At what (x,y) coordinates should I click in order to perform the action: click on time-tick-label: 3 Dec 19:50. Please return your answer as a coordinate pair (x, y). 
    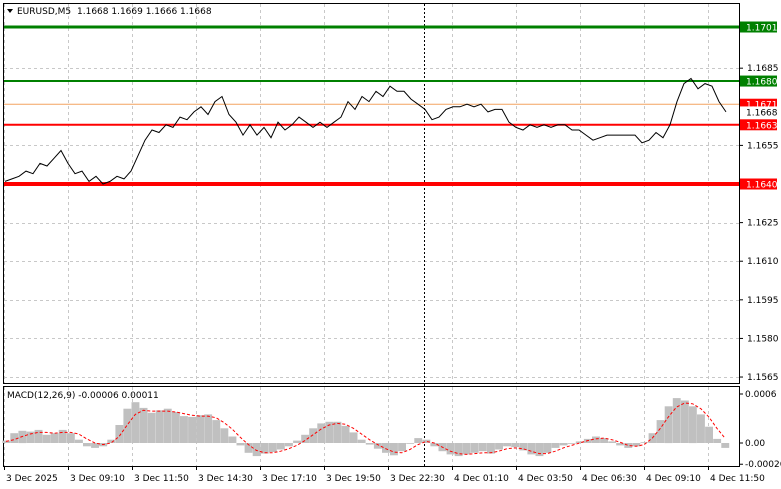
    Looking at the image, I should click on (353, 479).